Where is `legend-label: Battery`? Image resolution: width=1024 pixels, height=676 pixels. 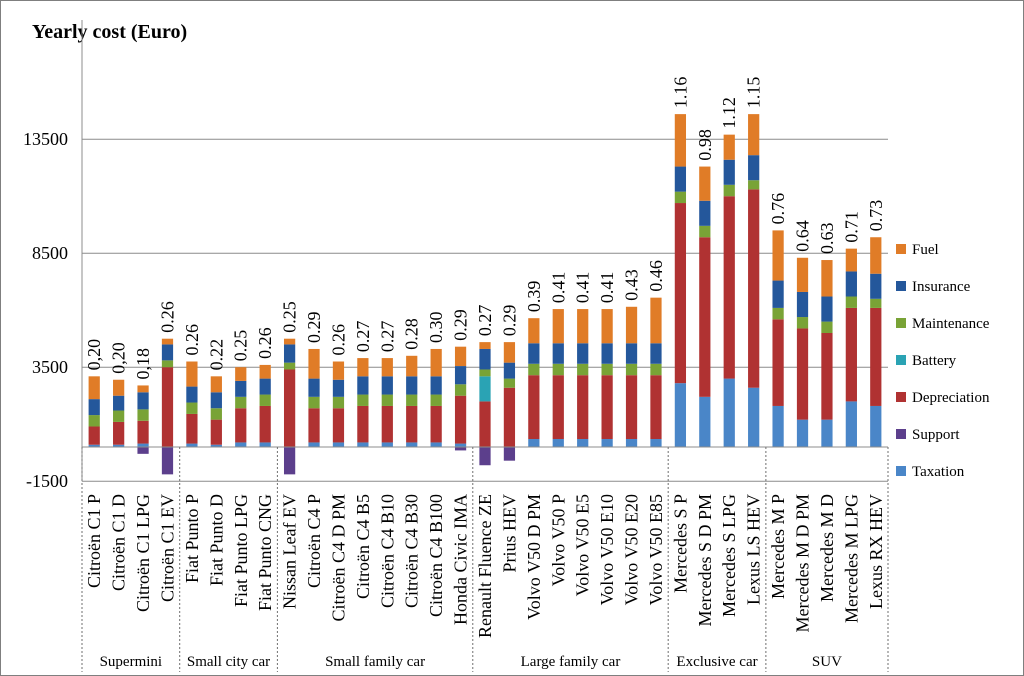
legend-label: Battery is located at coordinates (934, 361).